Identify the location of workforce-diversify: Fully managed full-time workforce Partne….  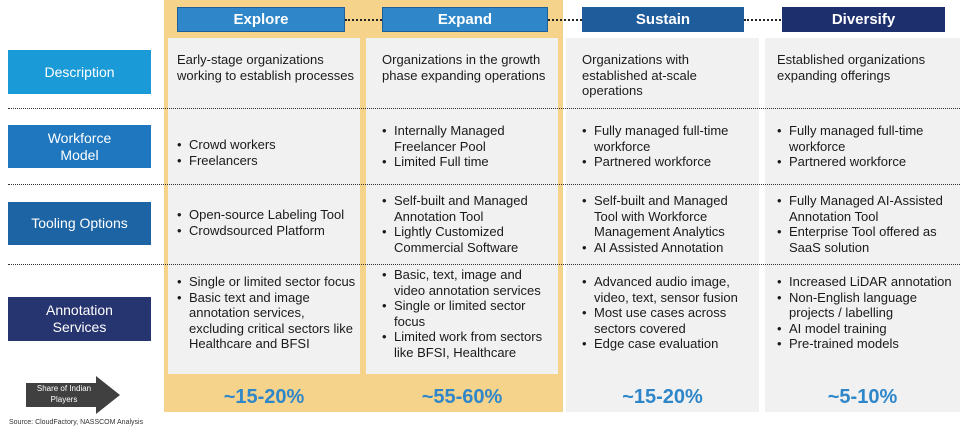
(862, 146).